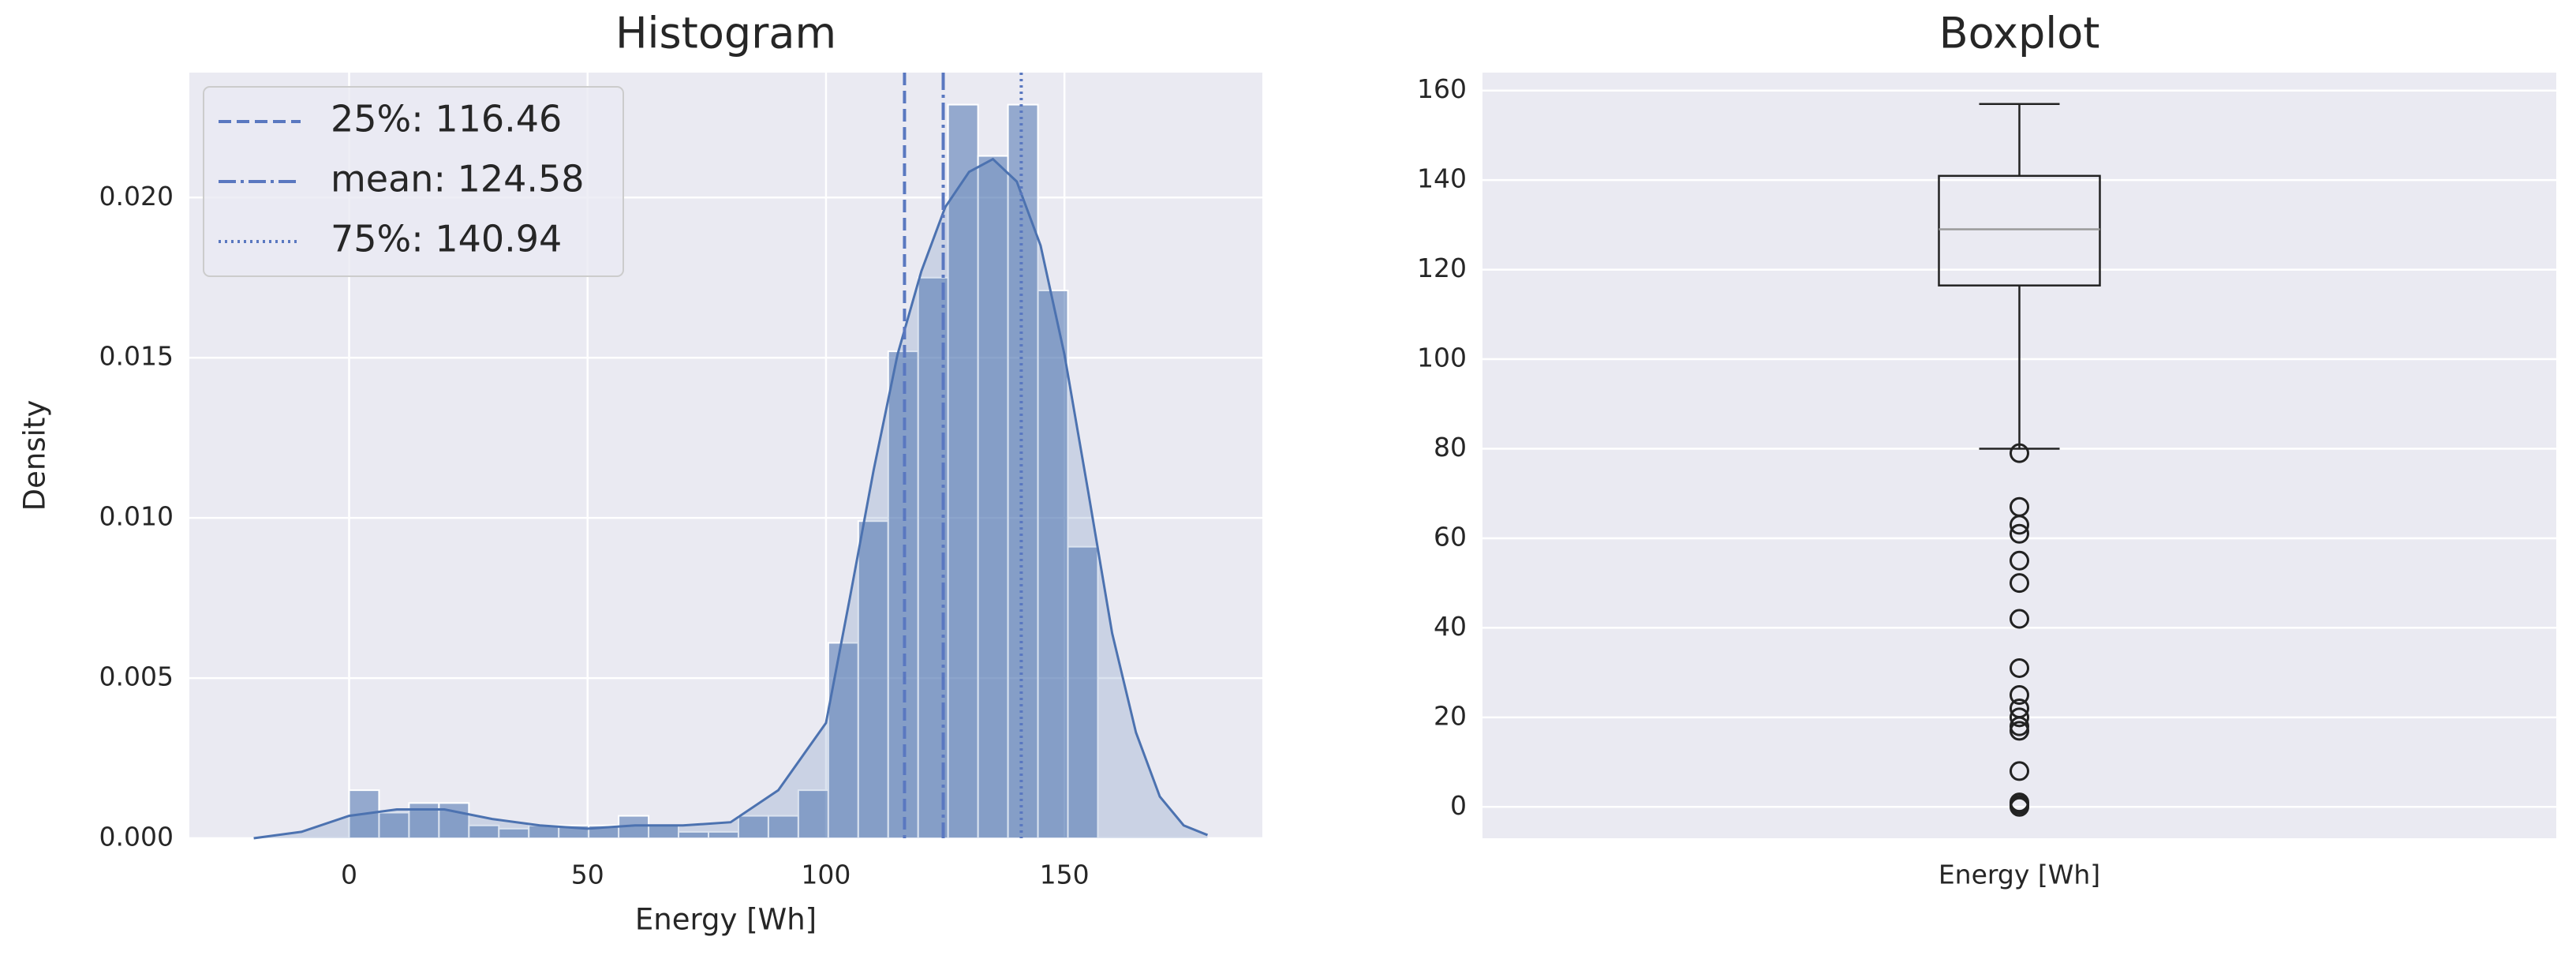  Describe the element at coordinates (446, 239) in the screenshot. I see `legend-label: 75%: 140.94` at that location.